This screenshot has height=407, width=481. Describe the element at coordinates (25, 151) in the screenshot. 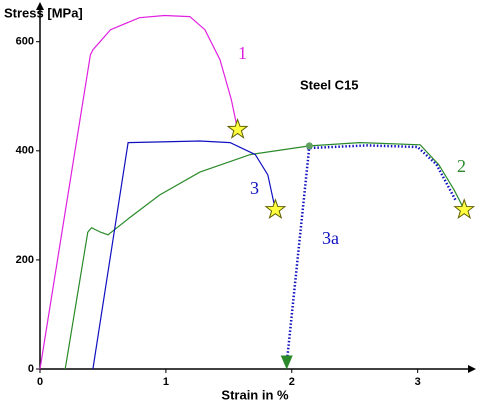

I see `y-tick-label: 400` at that location.